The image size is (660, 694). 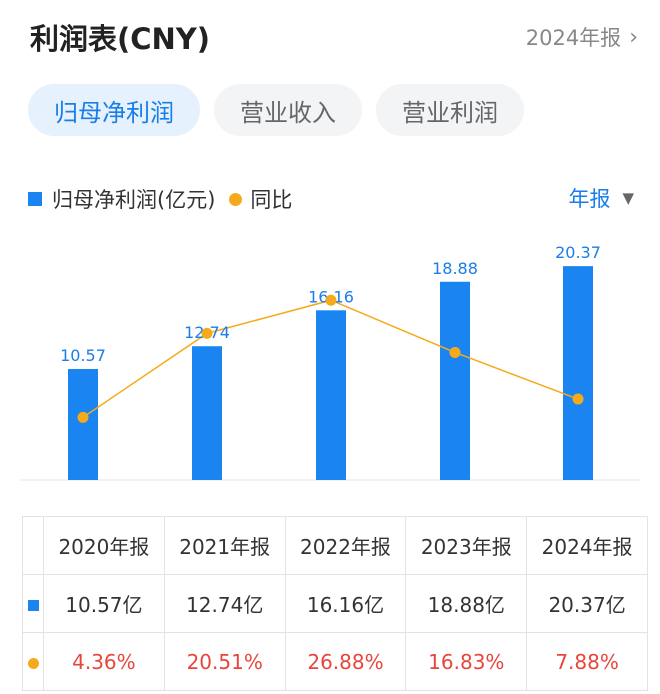 I want to click on chart-legend: 归母净利润(亿元) 同比, so click(x=160, y=199).